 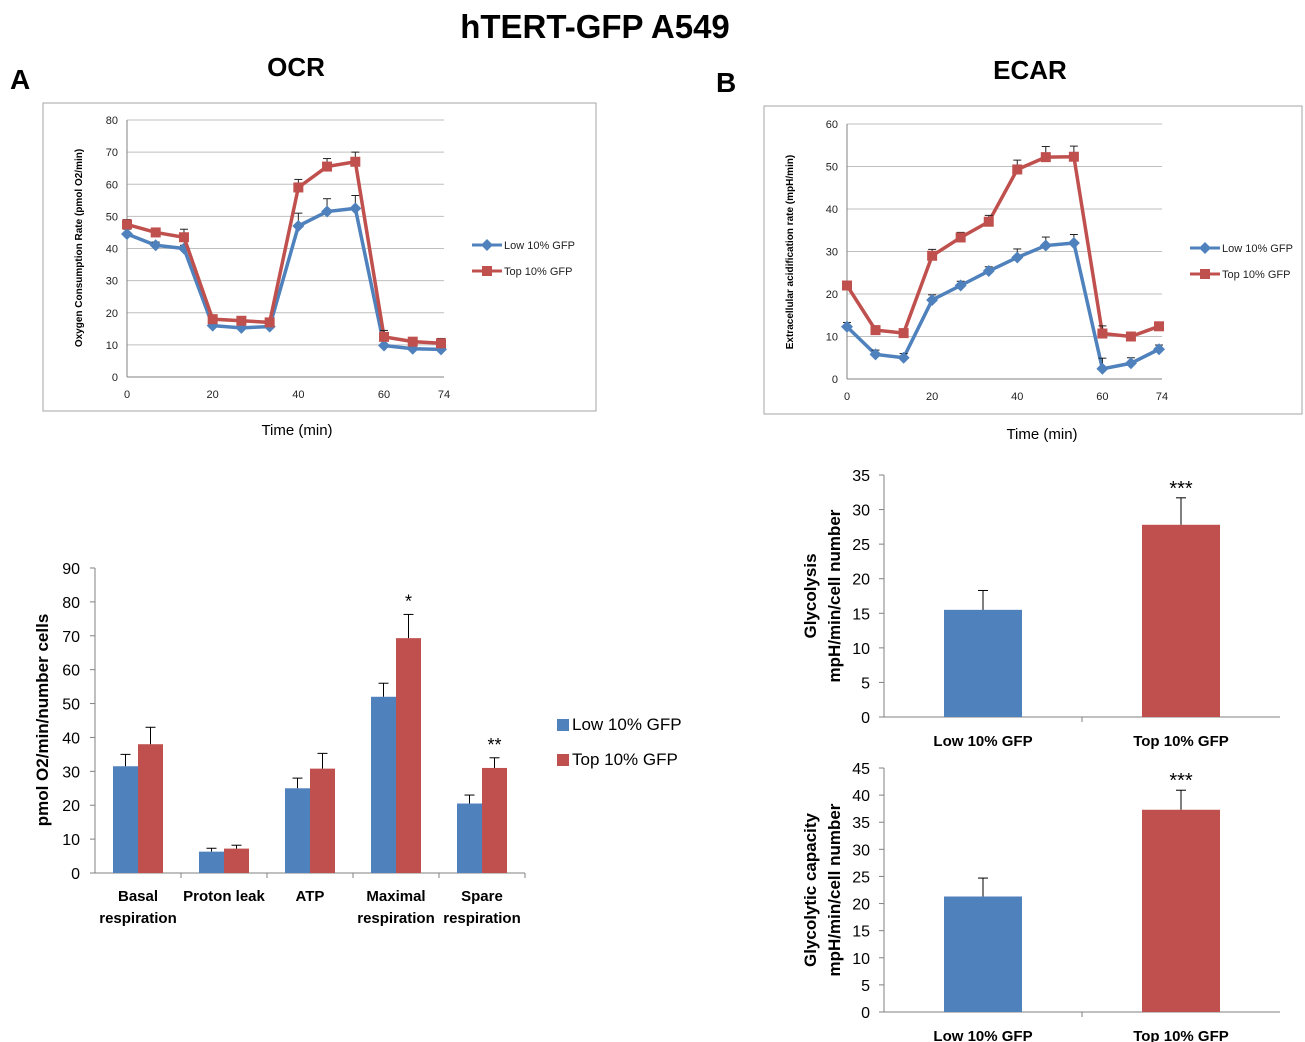 What do you see at coordinates (861, 614) in the screenshot?
I see `y-tick-label: 15` at bounding box center [861, 614].